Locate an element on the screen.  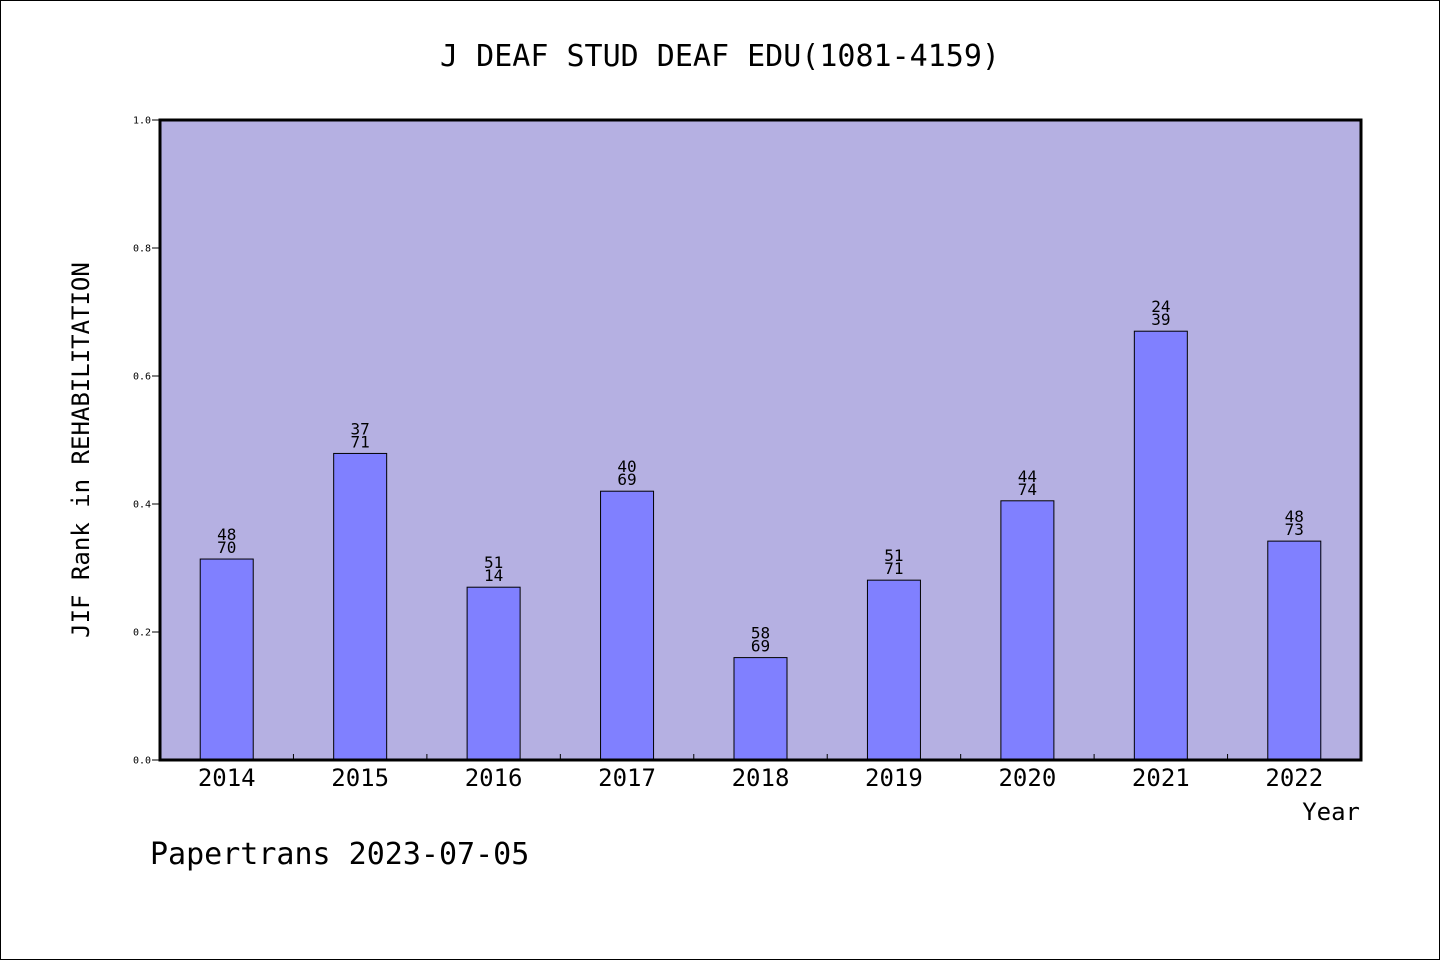
footer-credit: Papertrans 2023-07-05 is located at coordinates (339, 854).